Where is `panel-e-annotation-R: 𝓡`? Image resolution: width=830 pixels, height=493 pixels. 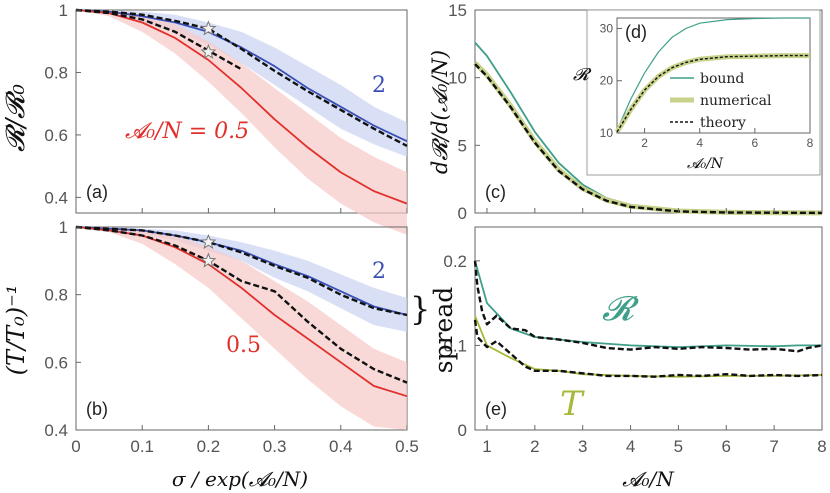
panel-e-annotation-R: 𝓡 is located at coordinates (621, 309).